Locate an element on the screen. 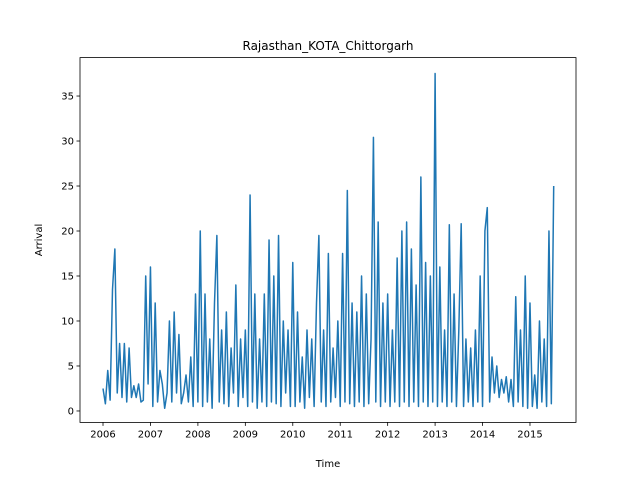 This screenshot has width=640, height=484. x-tick-label: 2009 is located at coordinates (245, 434).